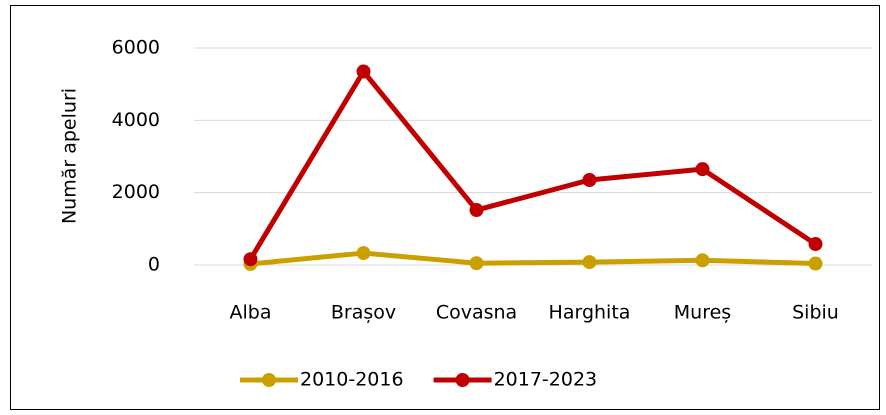  What do you see at coordinates (136, 120) in the screenshot?
I see `y-tick-label: 4000` at bounding box center [136, 120].